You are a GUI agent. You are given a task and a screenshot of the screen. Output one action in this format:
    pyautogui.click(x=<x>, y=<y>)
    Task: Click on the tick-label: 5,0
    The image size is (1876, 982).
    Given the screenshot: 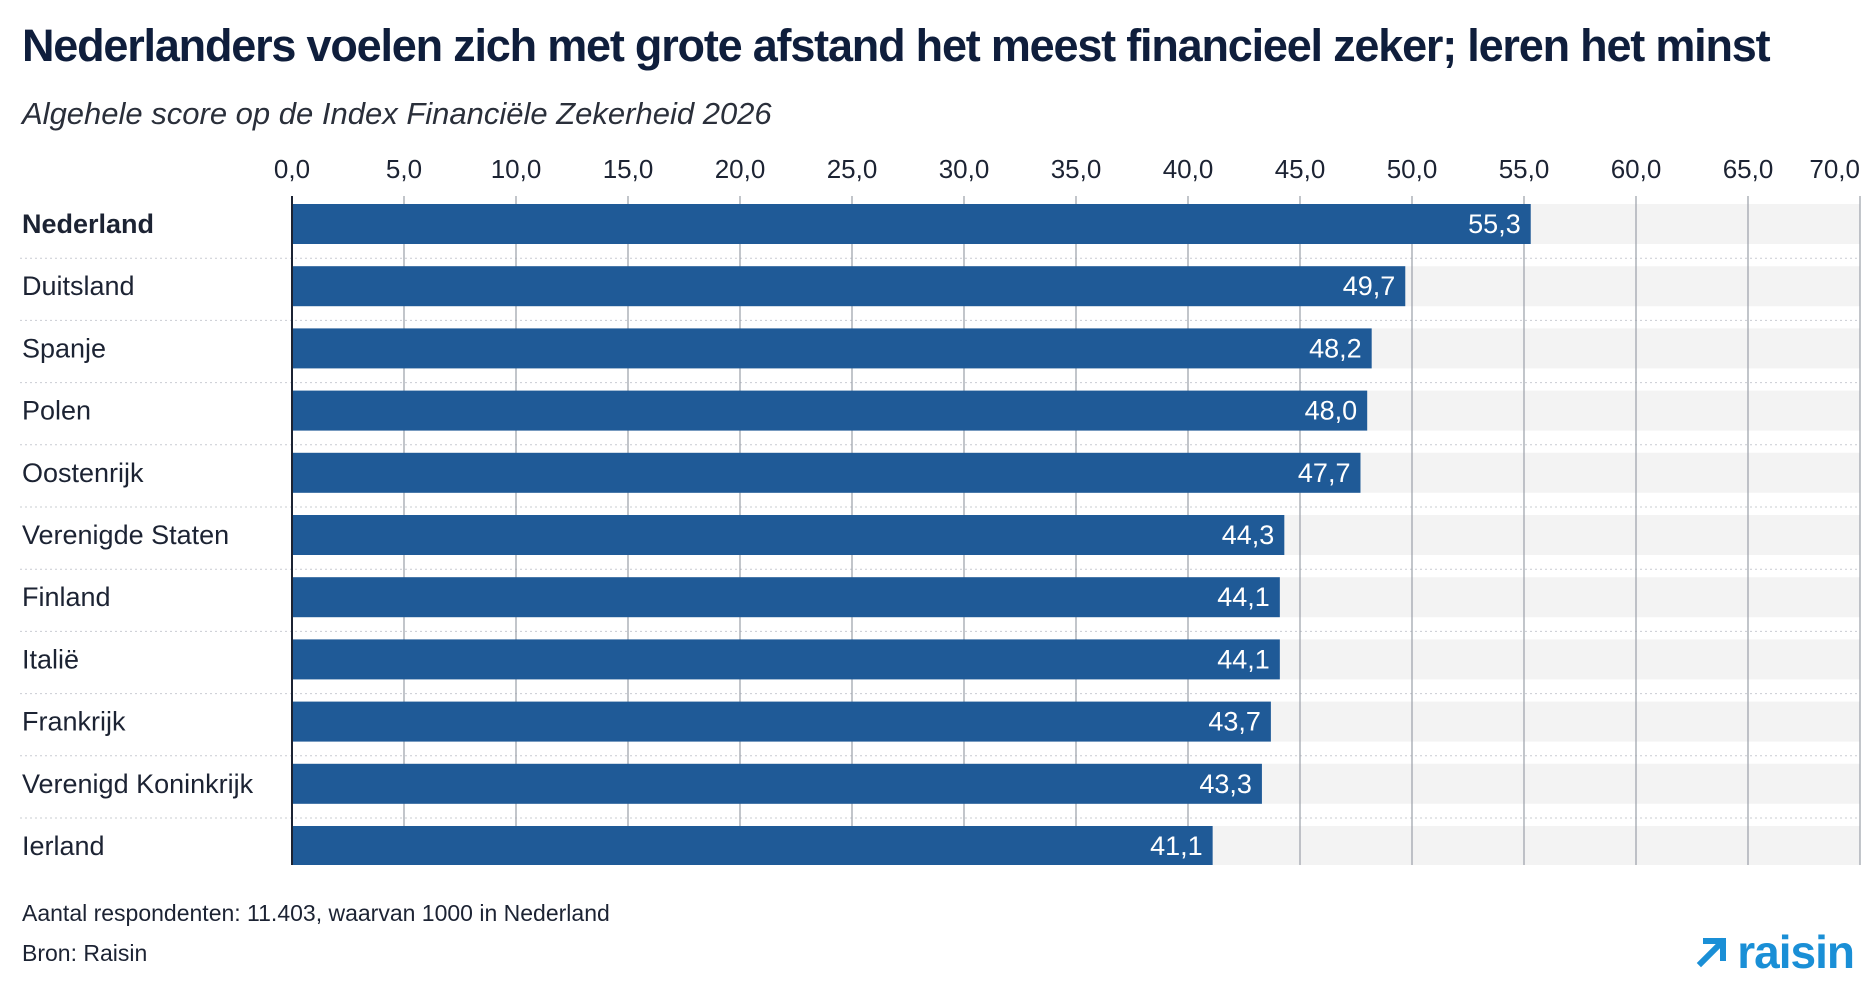 What is the action you would take?
    pyautogui.click(x=404, y=169)
    